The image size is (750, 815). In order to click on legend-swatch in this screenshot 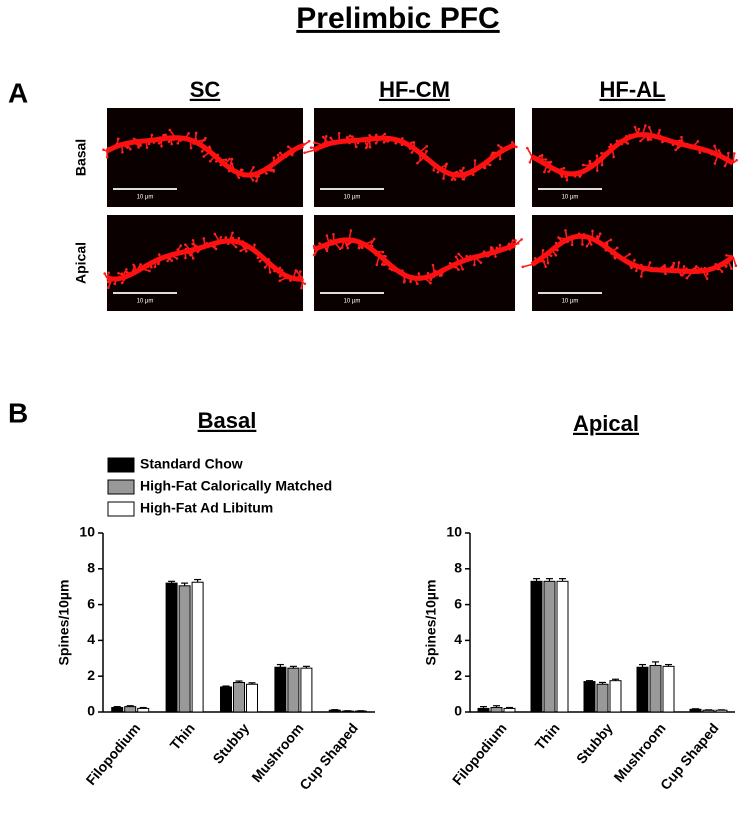, I will do `click(121, 509)`.